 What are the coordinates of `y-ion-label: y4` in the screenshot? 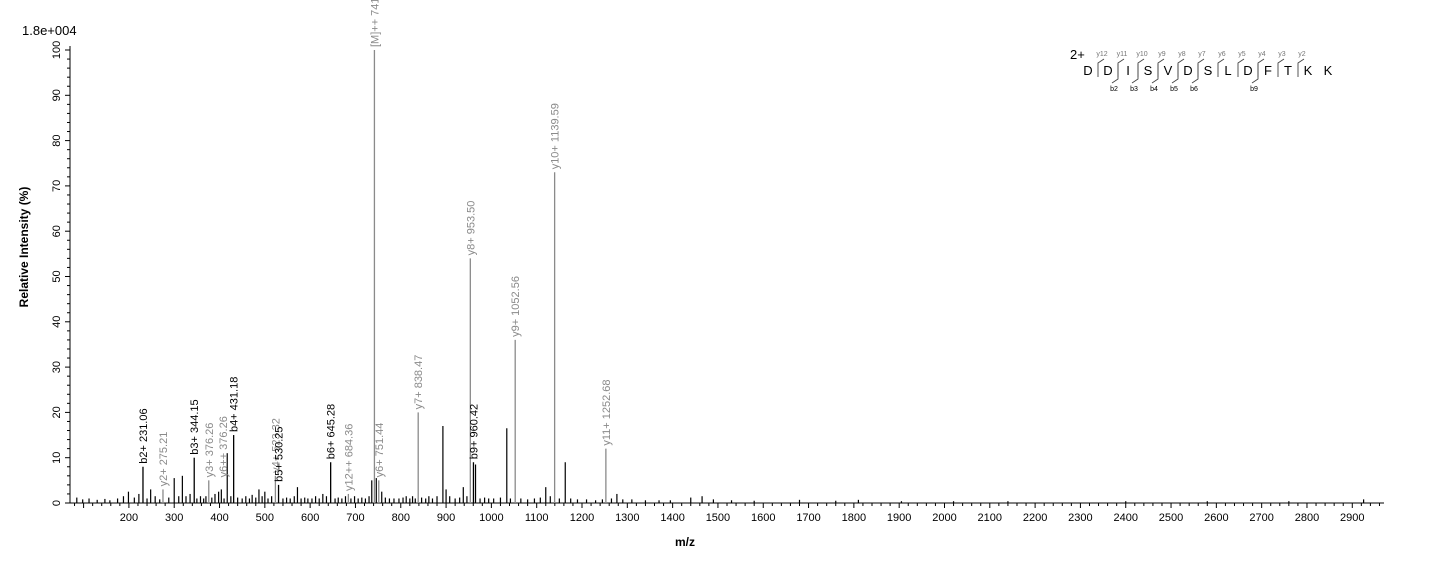 It's located at (1262, 54).